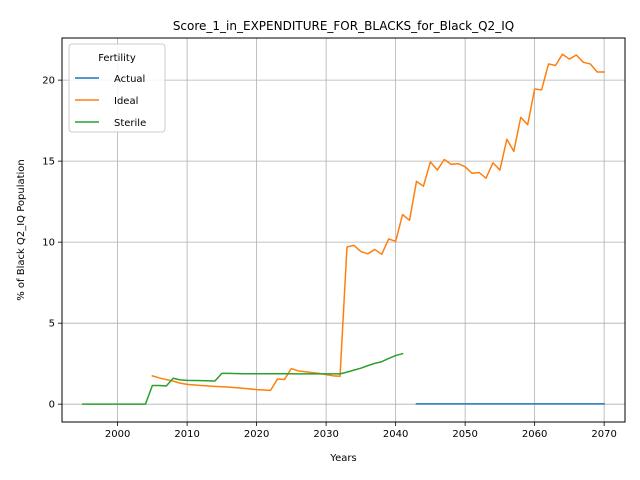 This screenshot has height=480, width=640. Describe the element at coordinates (325, 434) in the screenshot. I see `x-tick-label: 2030` at that location.